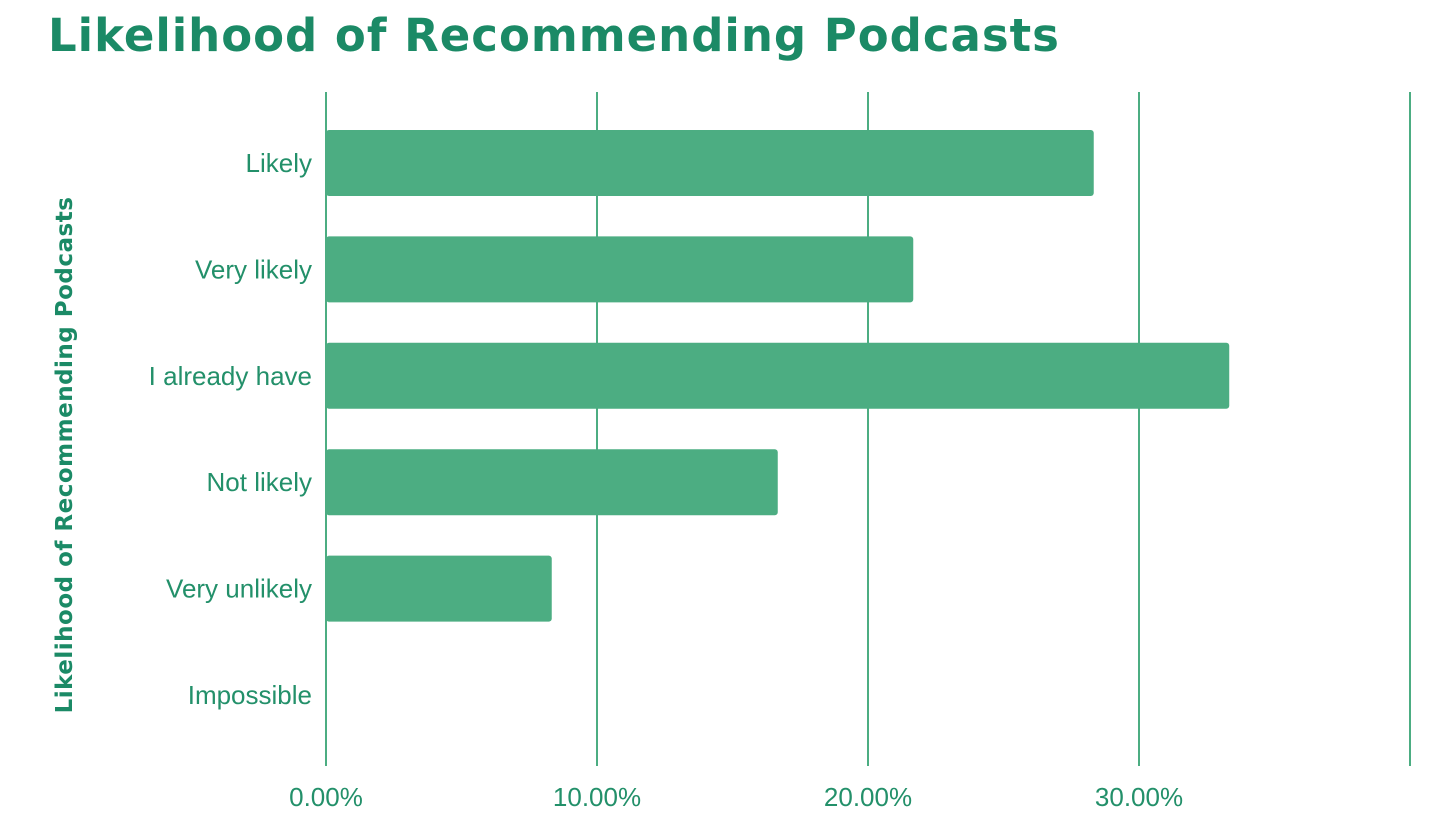  Describe the element at coordinates (250, 695) in the screenshot. I see `category-label: Impossible` at that location.